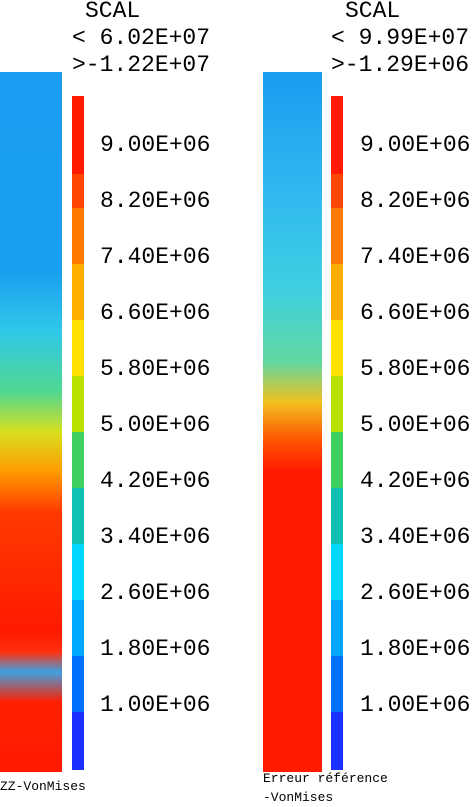 The width and height of the screenshot is (474, 807). I want to click on caption: ZZ-VonMises, so click(43, 786).